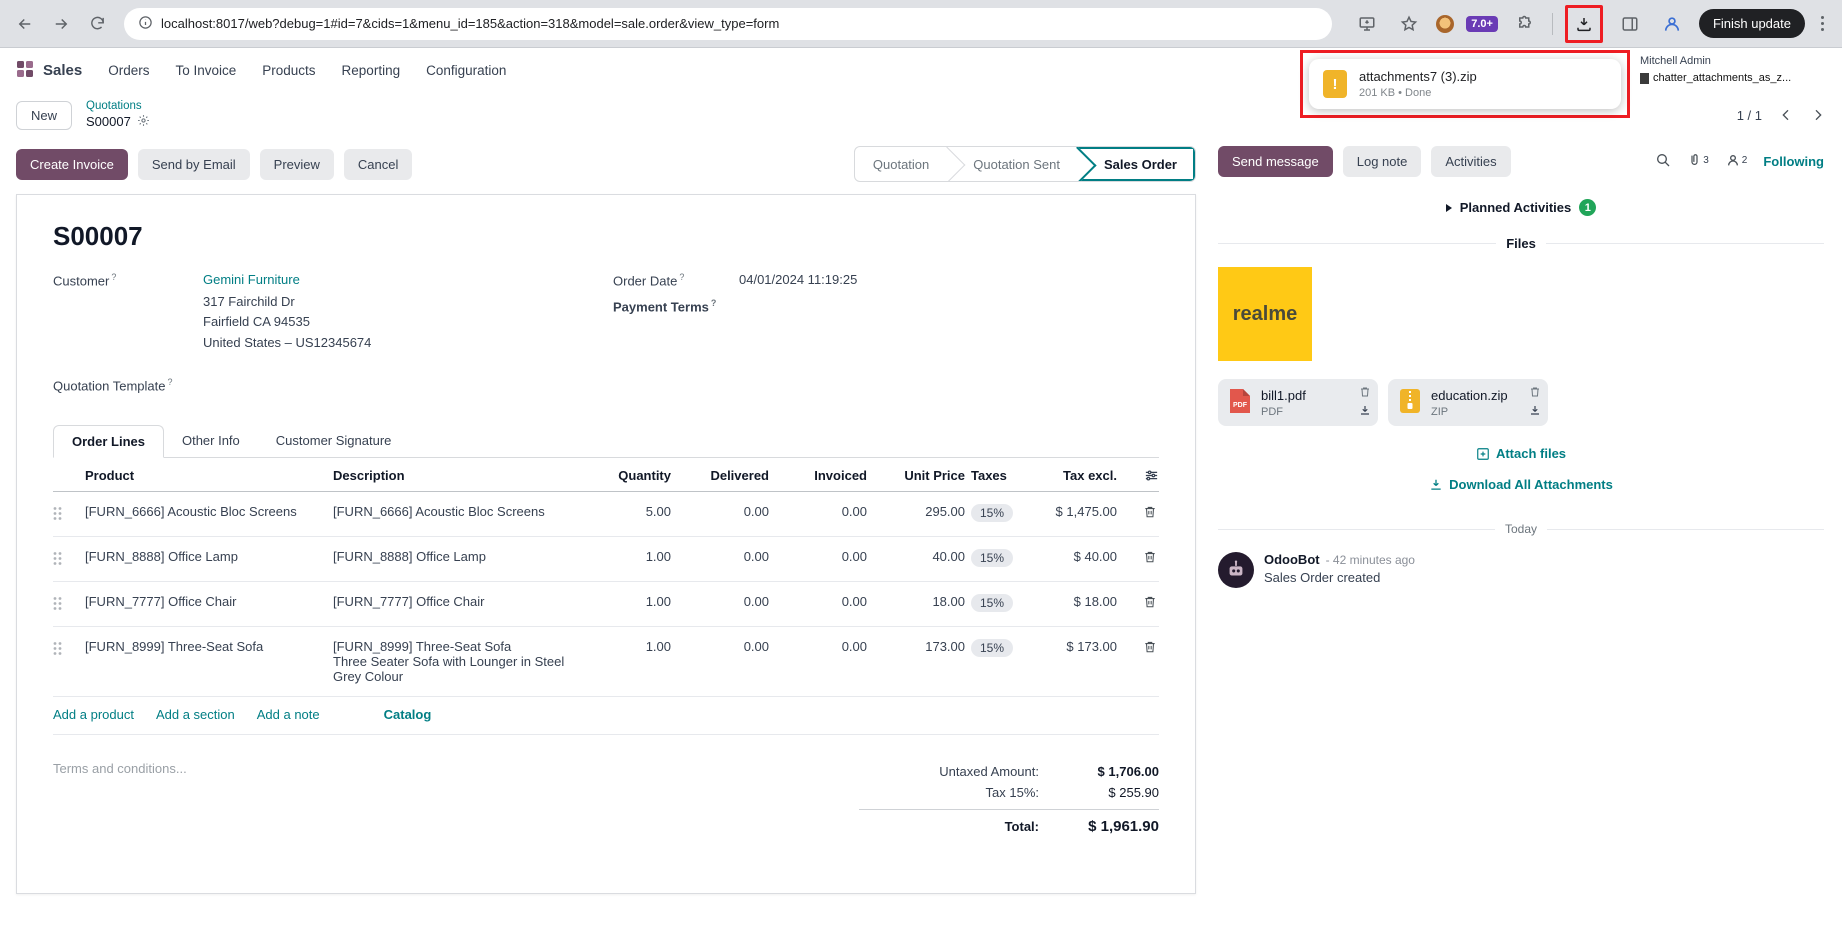  Describe the element at coordinates (369, 476) in the screenshot. I see `col-description: Description` at that location.